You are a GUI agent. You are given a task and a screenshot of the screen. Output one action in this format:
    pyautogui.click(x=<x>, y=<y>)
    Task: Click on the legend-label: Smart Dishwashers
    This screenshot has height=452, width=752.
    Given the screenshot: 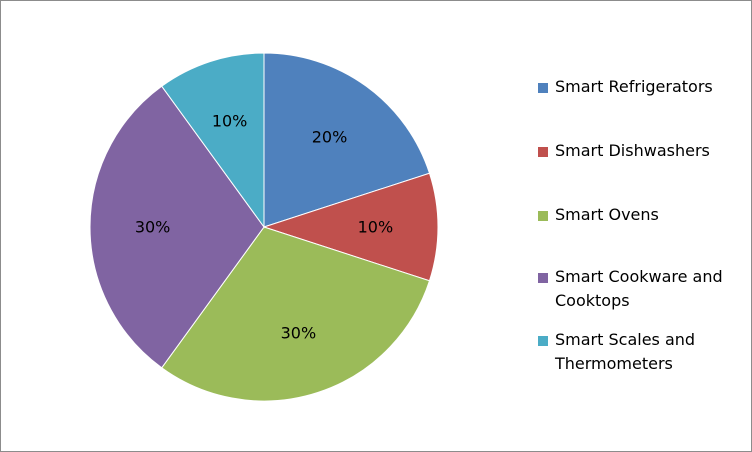 What is the action you would take?
    pyautogui.click(x=632, y=150)
    